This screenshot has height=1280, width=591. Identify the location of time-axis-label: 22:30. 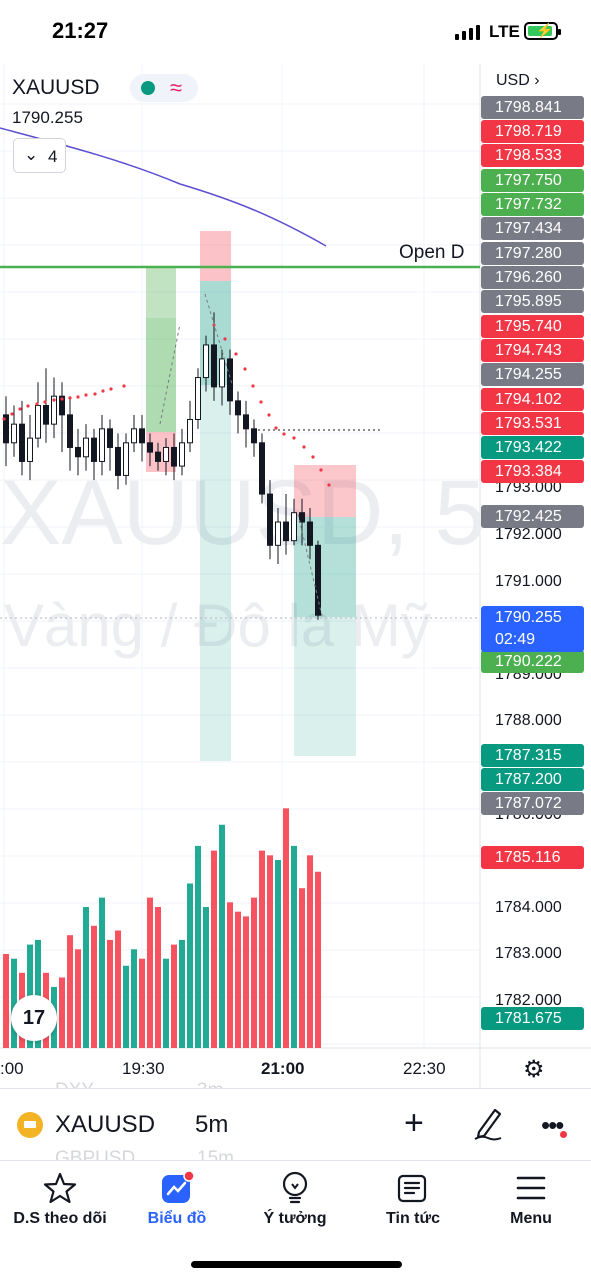
(424, 1068).